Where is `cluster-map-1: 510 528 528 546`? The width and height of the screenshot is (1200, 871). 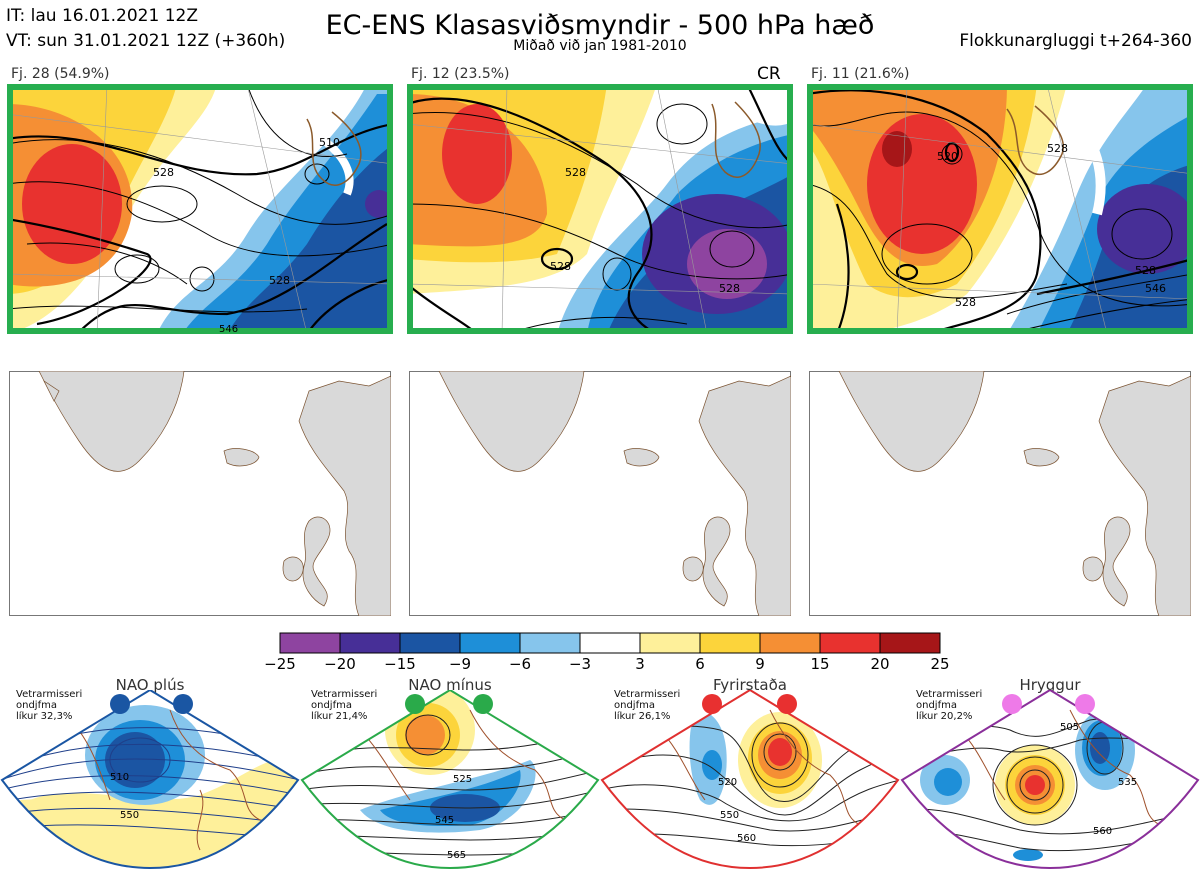
cluster-map-1: 510 528 528 546 is located at coordinates (200, 209).